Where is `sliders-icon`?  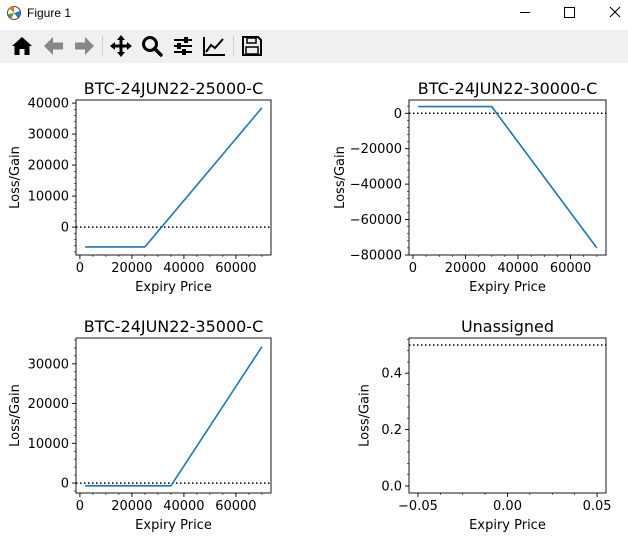 sliders-icon is located at coordinates (183, 46).